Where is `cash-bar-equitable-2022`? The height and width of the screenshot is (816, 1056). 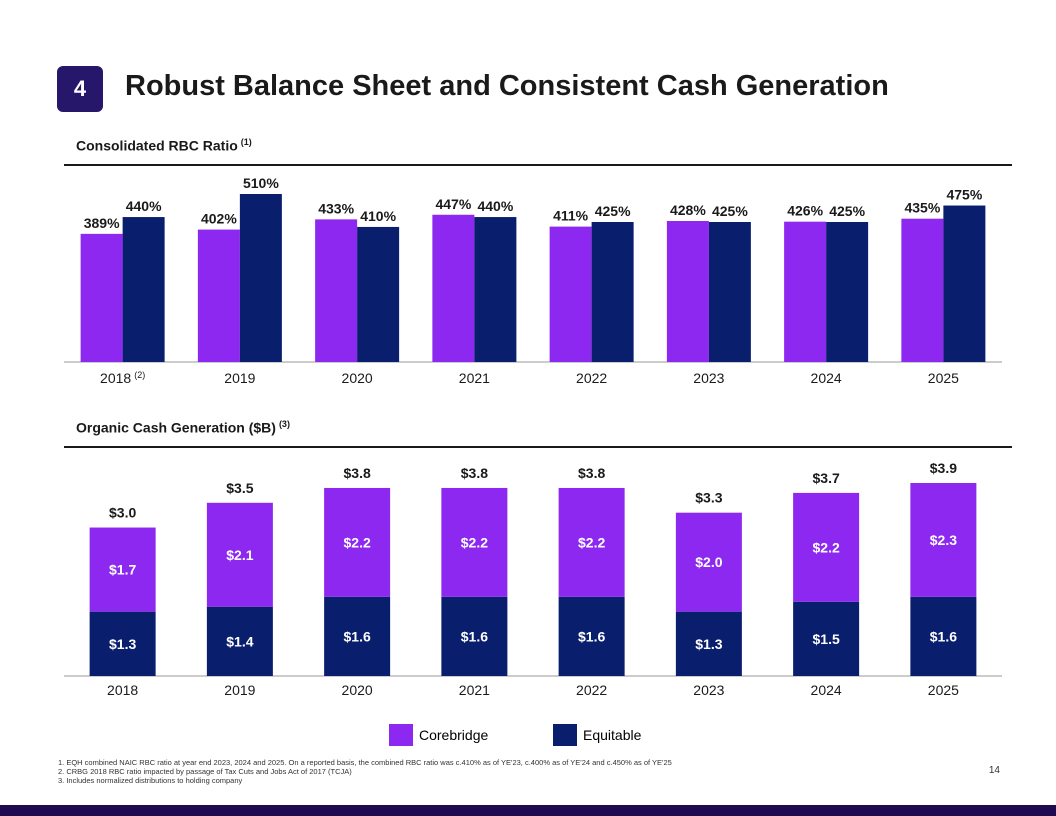 cash-bar-equitable-2022 is located at coordinates (591, 636).